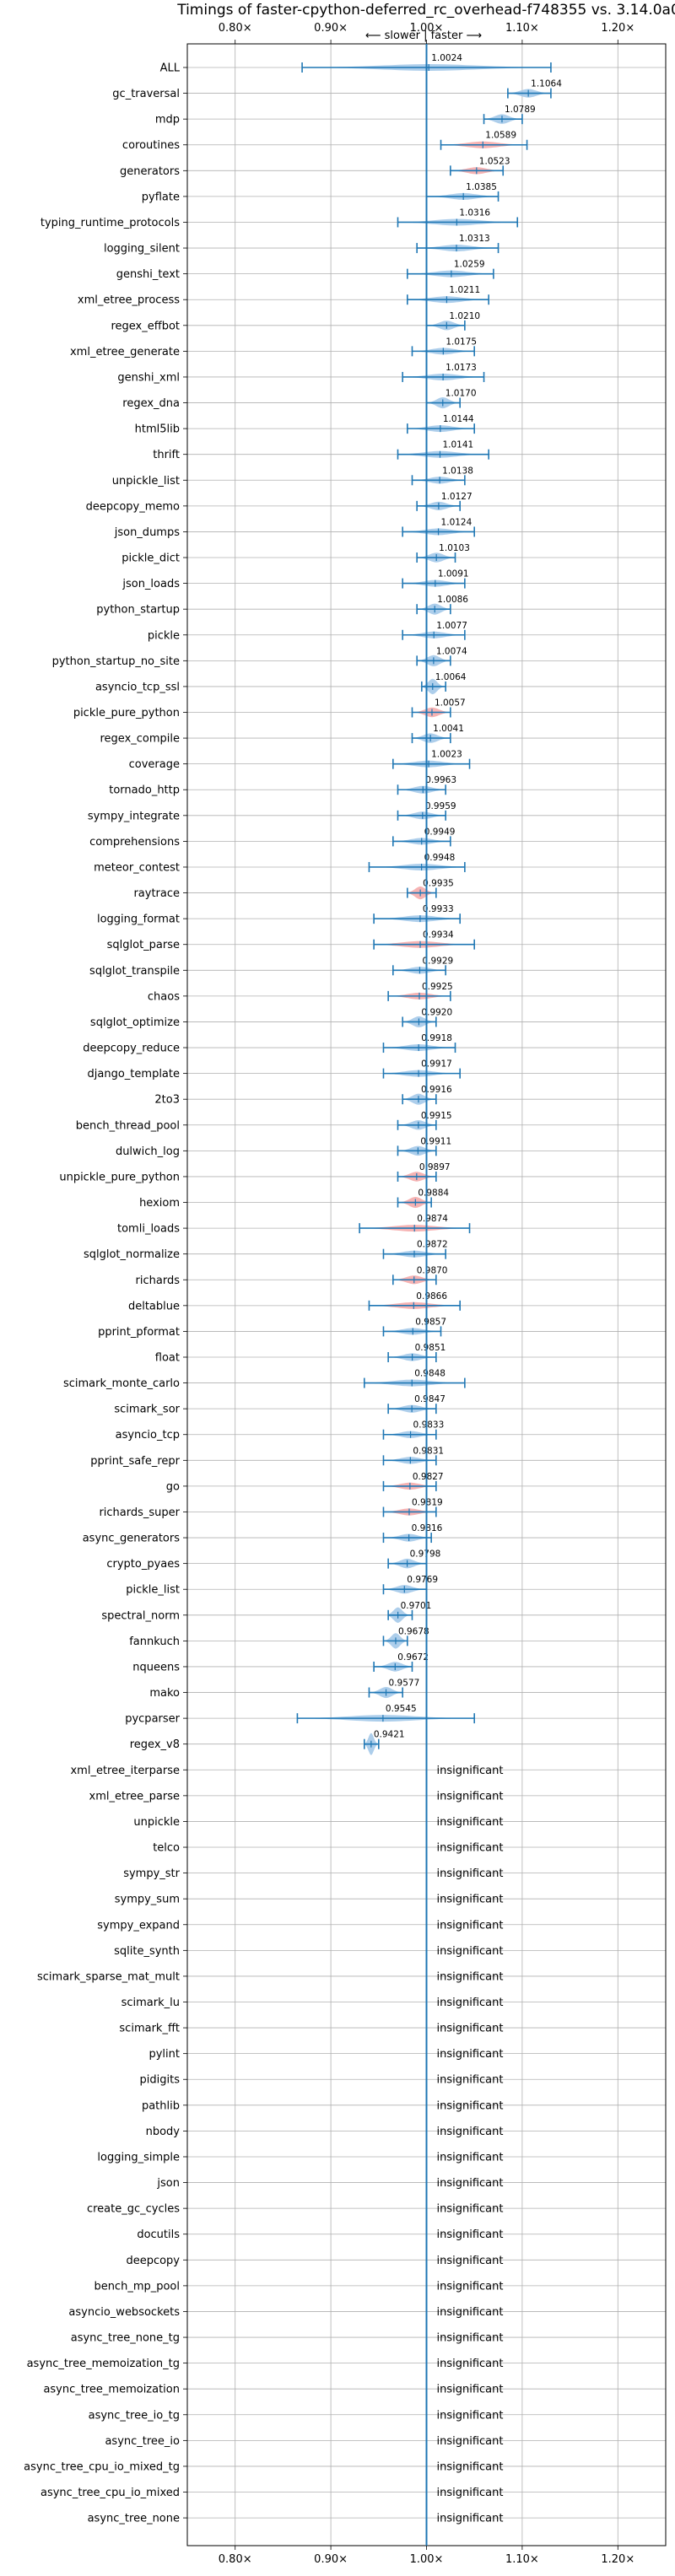  What do you see at coordinates (429, 1425) in the screenshot?
I see `value-label: 0.9833` at bounding box center [429, 1425].